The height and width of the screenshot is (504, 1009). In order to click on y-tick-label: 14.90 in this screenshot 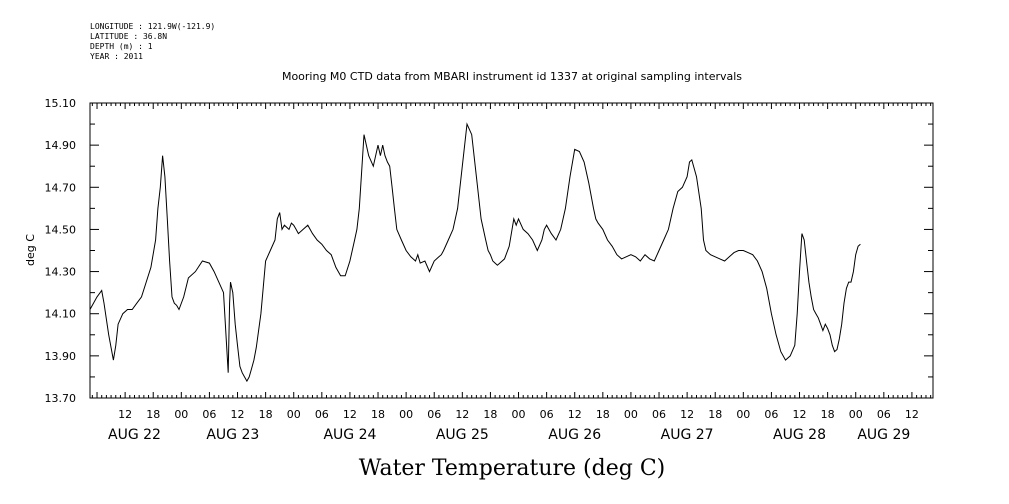, I will do `click(61, 145)`.